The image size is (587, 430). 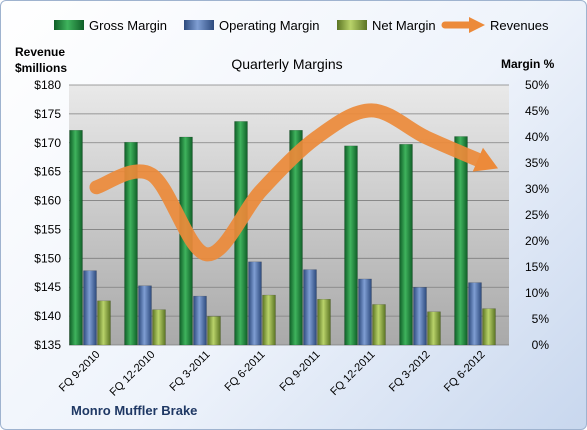 I want to click on x-tick-label: FQ 9-2011, so click(x=300, y=371).